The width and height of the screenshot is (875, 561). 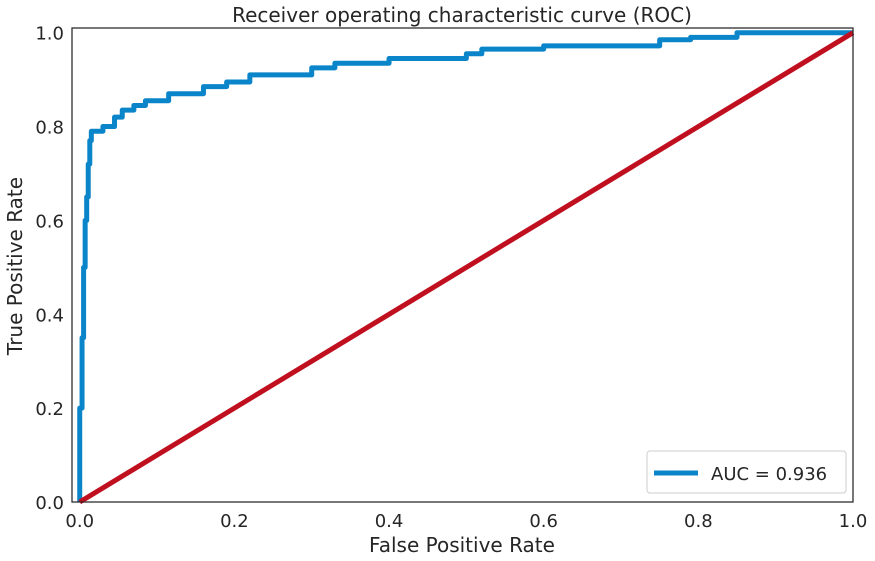 What do you see at coordinates (543, 521) in the screenshot?
I see `x-tick-label: 0.6` at bounding box center [543, 521].